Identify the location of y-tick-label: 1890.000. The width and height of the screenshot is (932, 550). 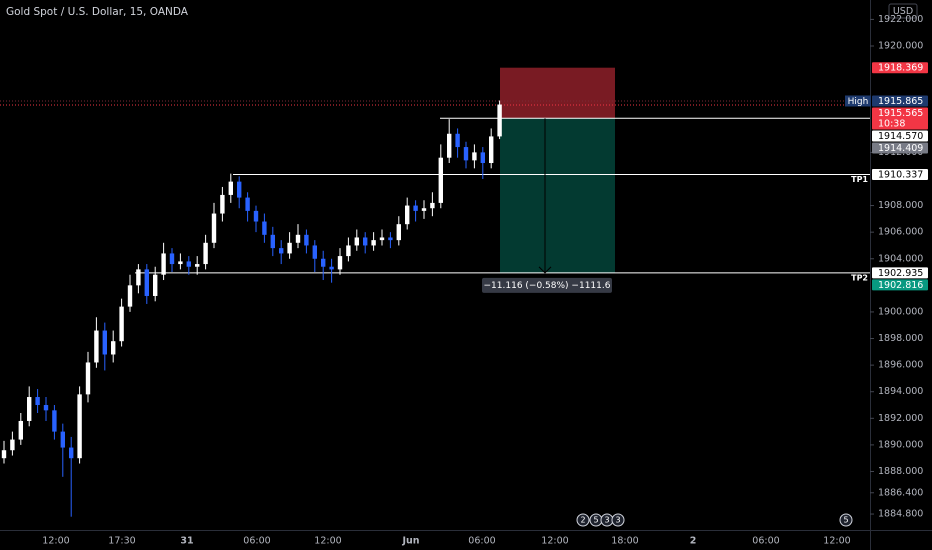
(900, 444).